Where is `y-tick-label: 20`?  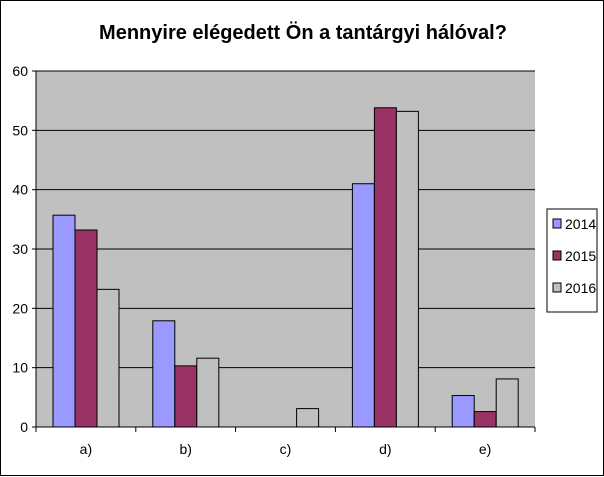
y-tick-label: 20 is located at coordinates (20, 308).